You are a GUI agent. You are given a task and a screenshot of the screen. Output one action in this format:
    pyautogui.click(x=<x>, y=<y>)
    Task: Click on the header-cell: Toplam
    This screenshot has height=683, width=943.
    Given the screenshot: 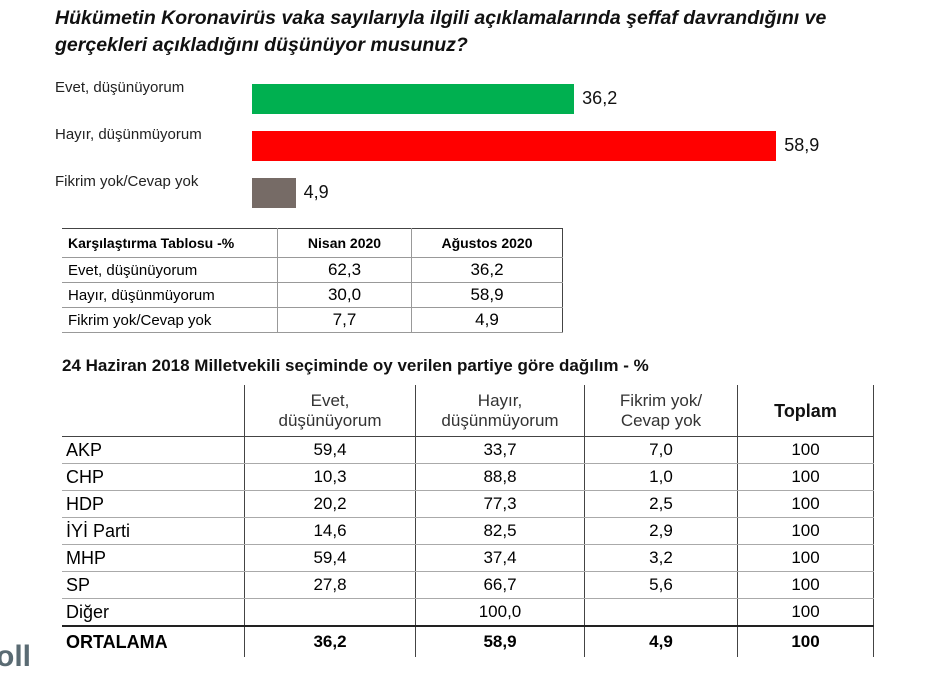 What is the action you would take?
    pyautogui.click(x=805, y=411)
    